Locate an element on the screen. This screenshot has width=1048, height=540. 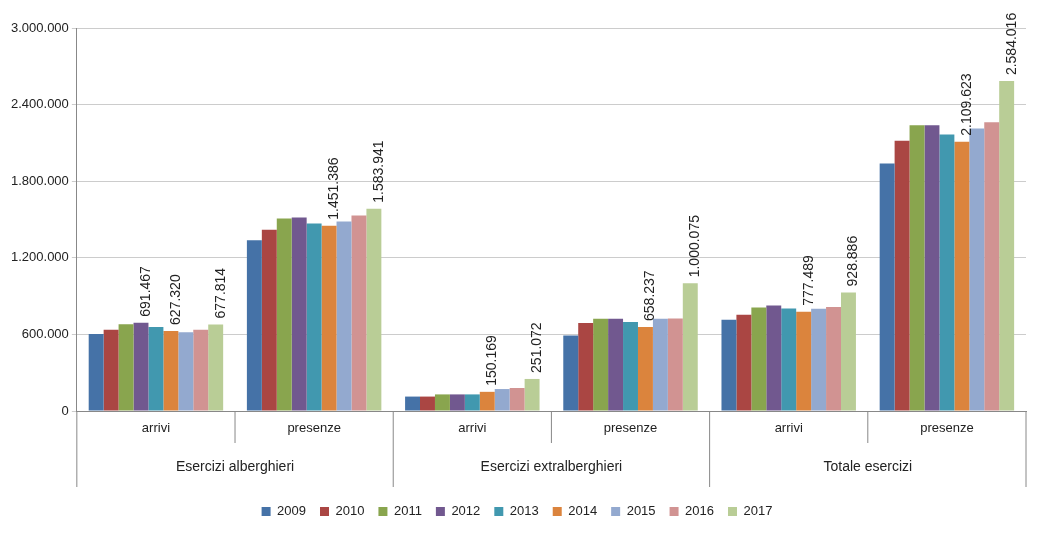
text: Totale esercizi is located at coordinates (868, 465).